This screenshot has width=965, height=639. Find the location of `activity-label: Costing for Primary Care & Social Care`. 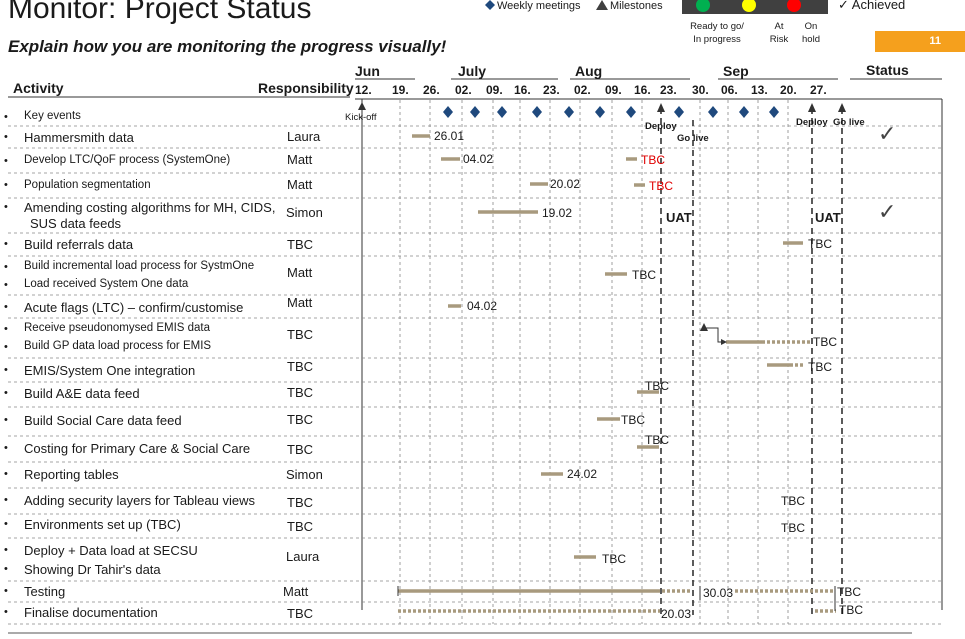

activity-label: Costing for Primary Care & Social Care is located at coordinates (137, 448).